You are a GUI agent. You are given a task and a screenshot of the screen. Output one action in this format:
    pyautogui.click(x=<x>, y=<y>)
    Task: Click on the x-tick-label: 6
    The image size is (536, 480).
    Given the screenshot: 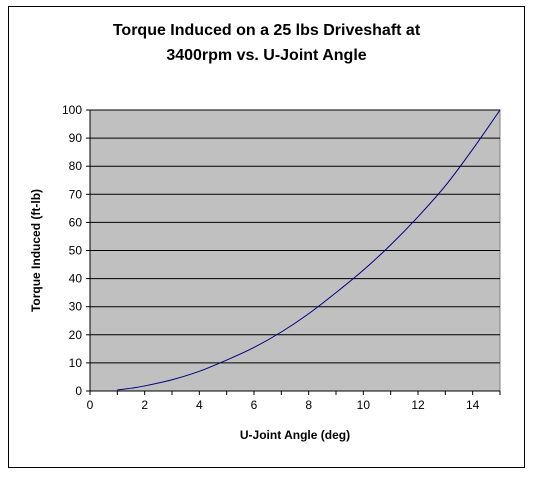 What is the action you would take?
    pyautogui.click(x=254, y=405)
    